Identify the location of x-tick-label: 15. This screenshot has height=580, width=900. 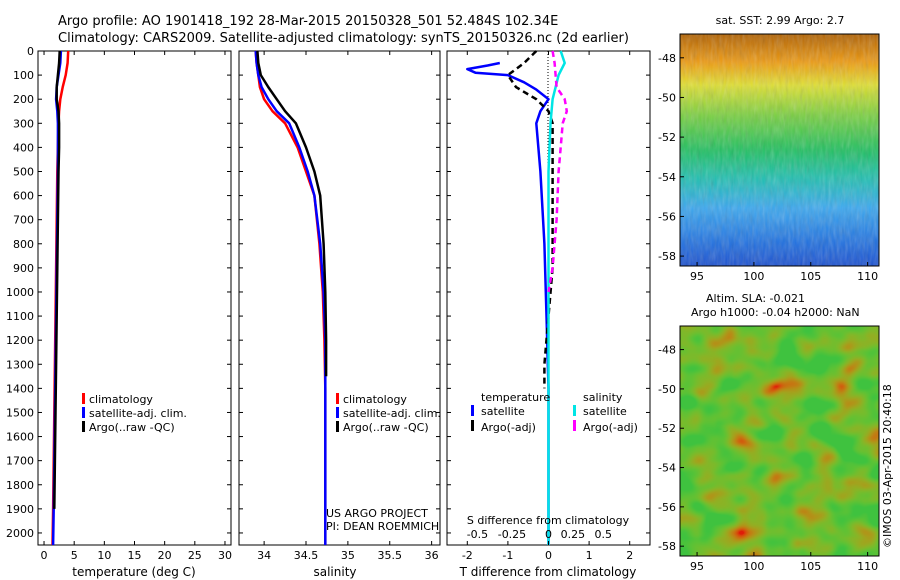
(135, 555).